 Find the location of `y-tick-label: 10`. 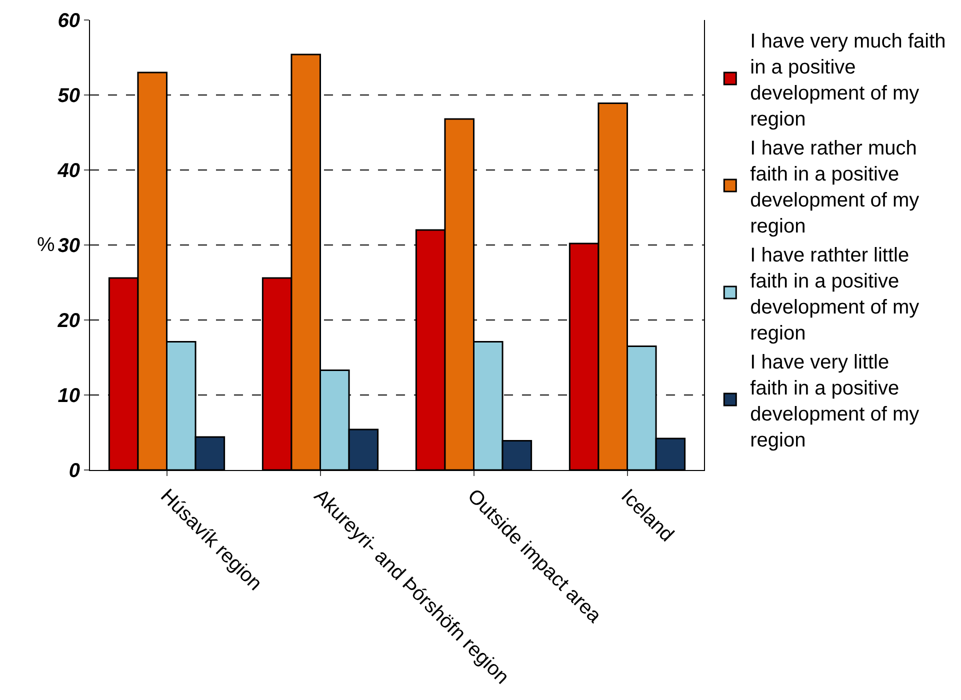

y-tick-label: 10 is located at coordinates (69, 396).